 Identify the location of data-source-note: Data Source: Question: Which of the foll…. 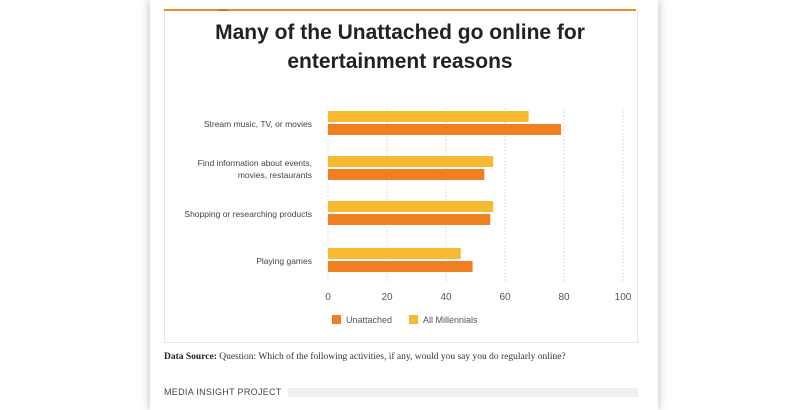
(399, 357).